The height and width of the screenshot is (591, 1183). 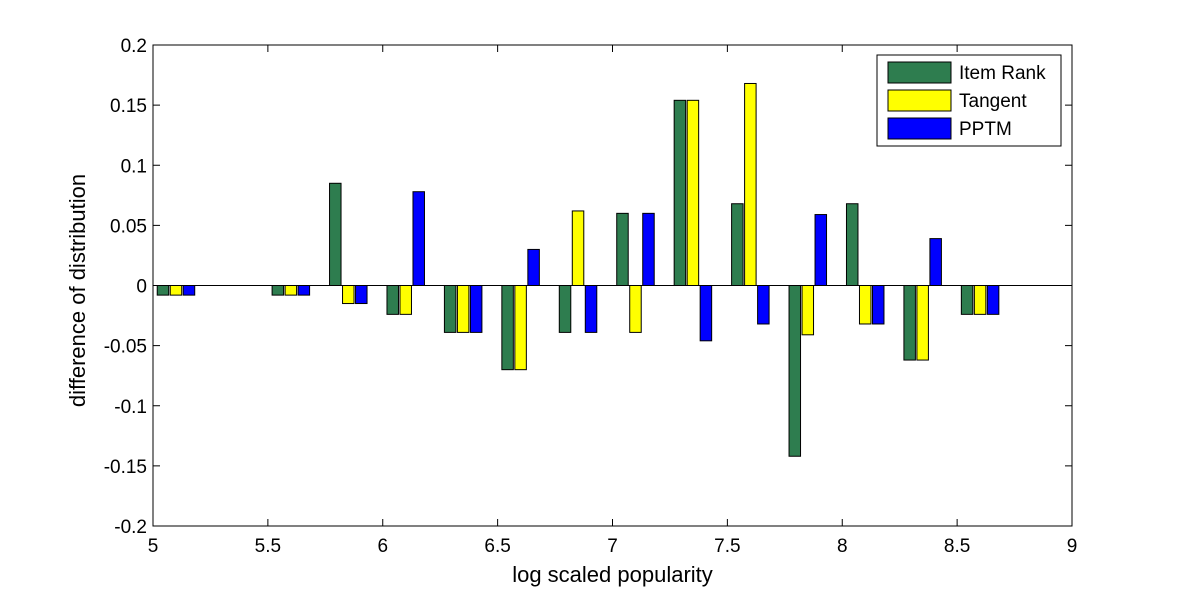 What do you see at coordinates (130, 407) in the screenshot?
I see `y-tick-label: -0.1` at bounding box center [130, 407].